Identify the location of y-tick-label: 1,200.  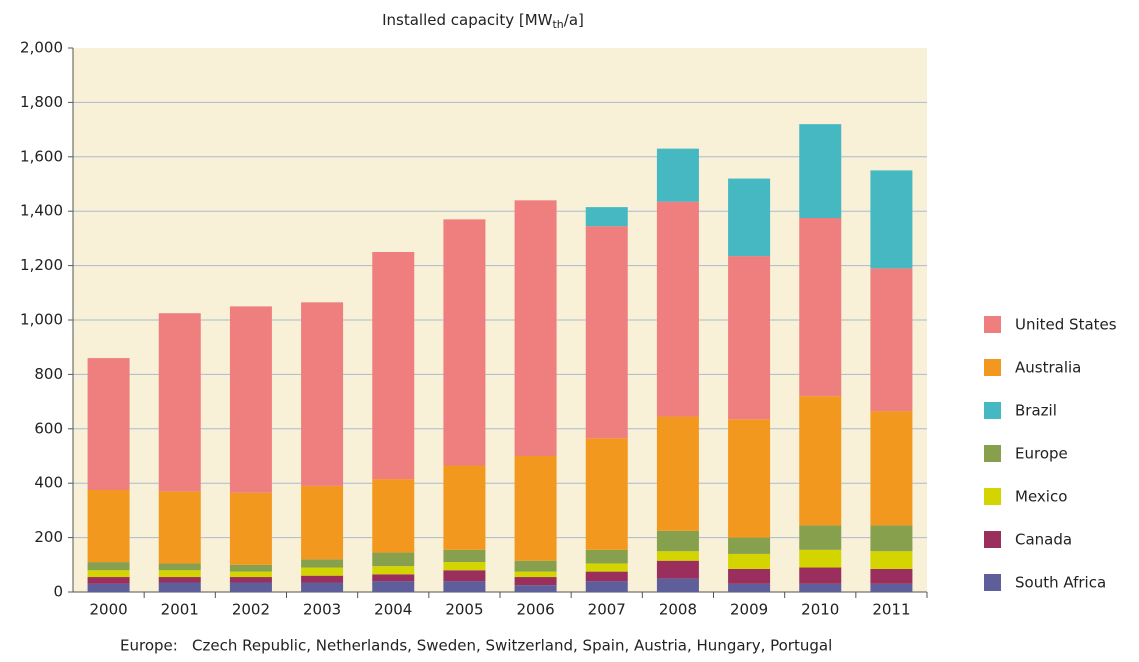
(41, 265).